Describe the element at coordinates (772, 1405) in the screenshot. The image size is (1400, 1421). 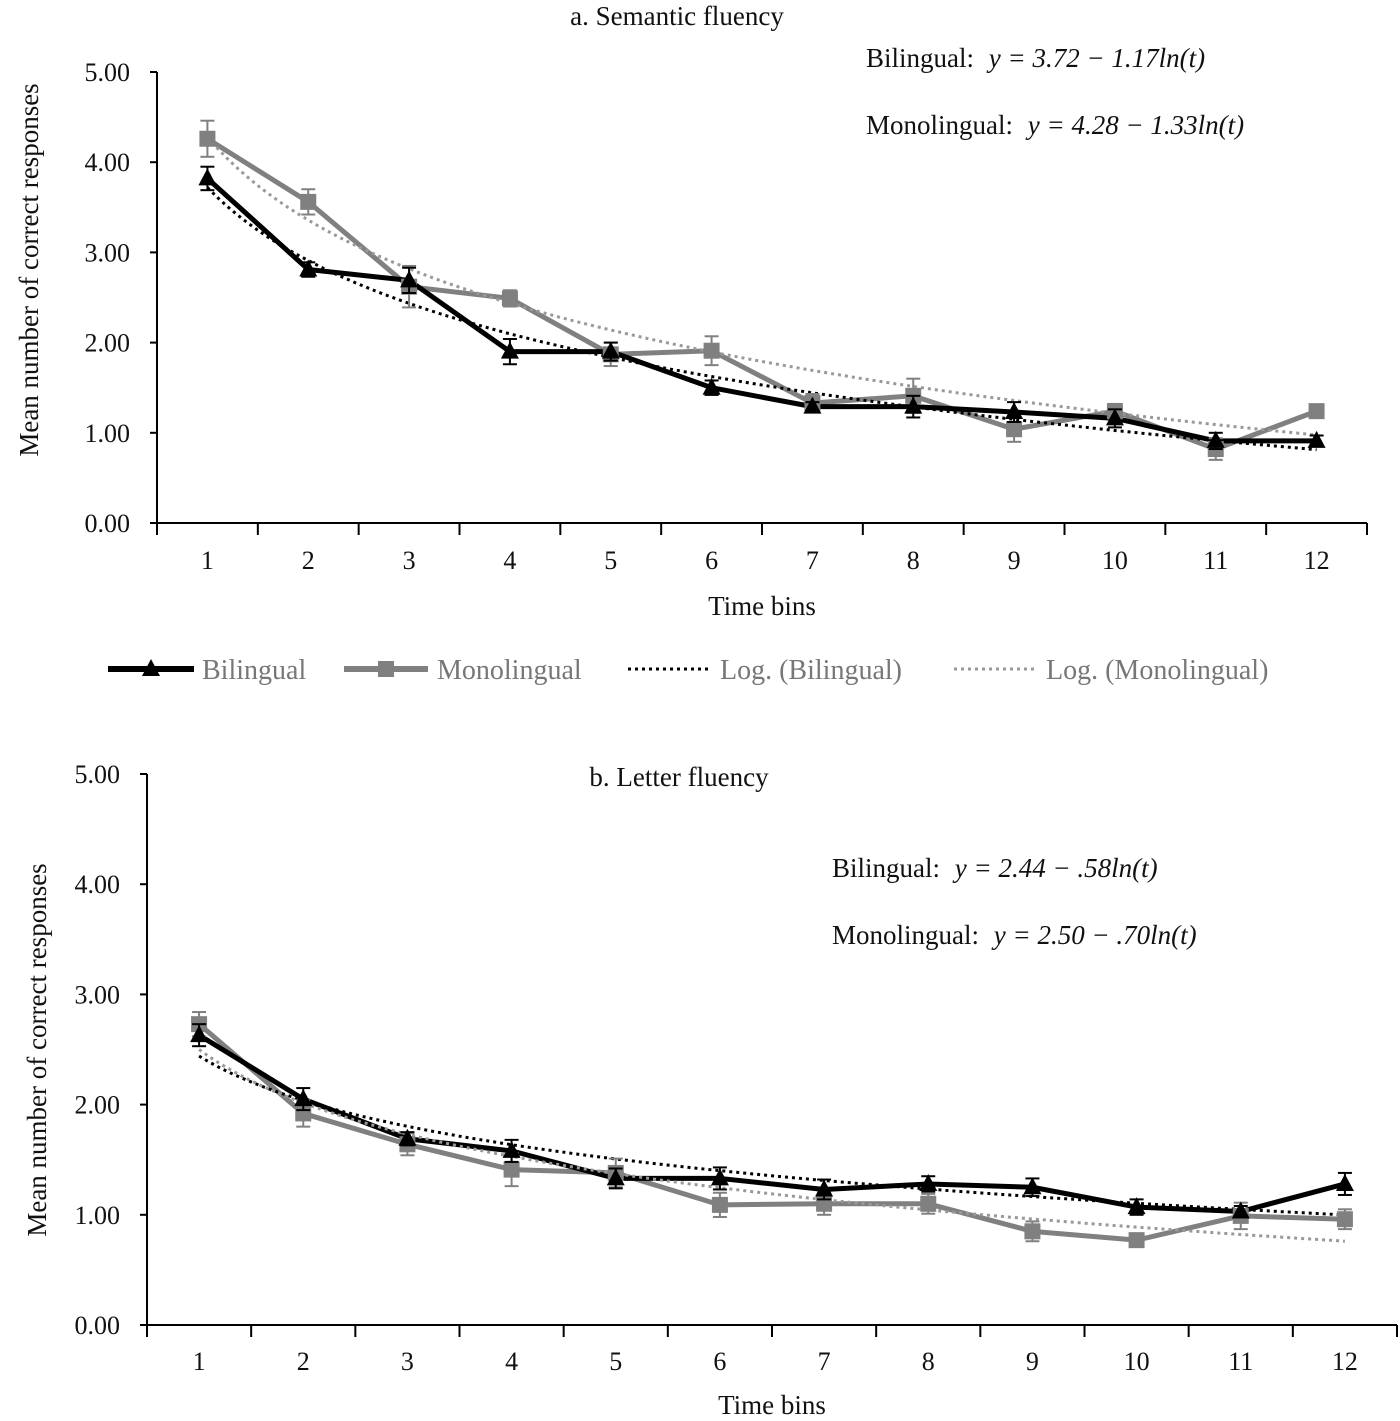
I see `chart-b-xlabel: Time bins` at that location.